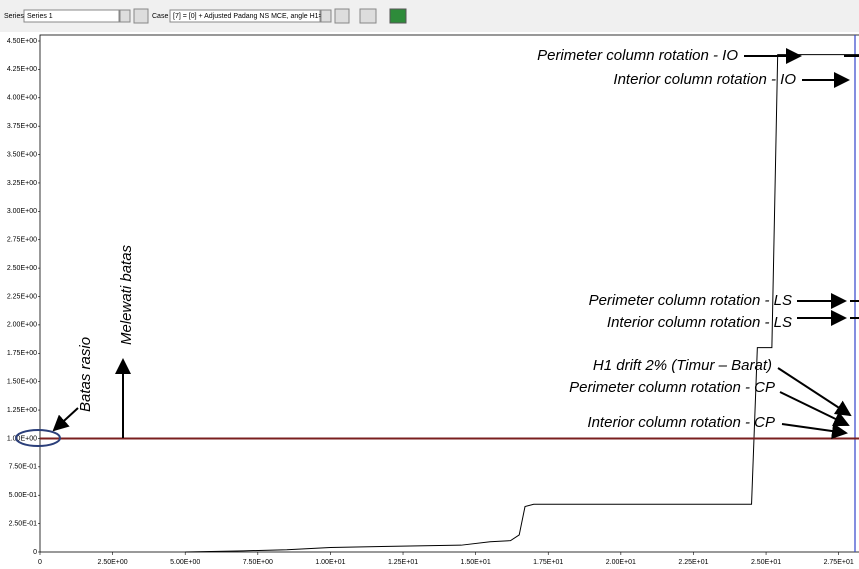  Describe the element at coordinates (22, 240) in the screenshot. I see `y-tick-label: 2.75E+00` at that location.